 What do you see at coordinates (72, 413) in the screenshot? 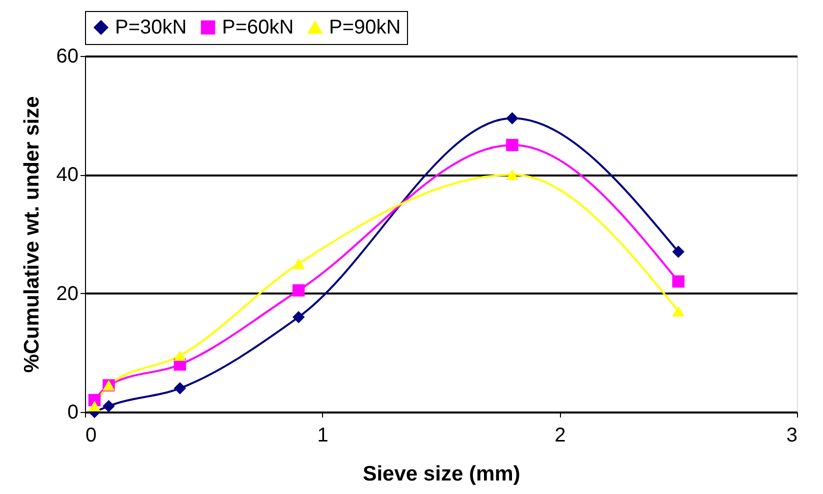
I see `y-tick-label: 0` at bounding box center [72, 413].